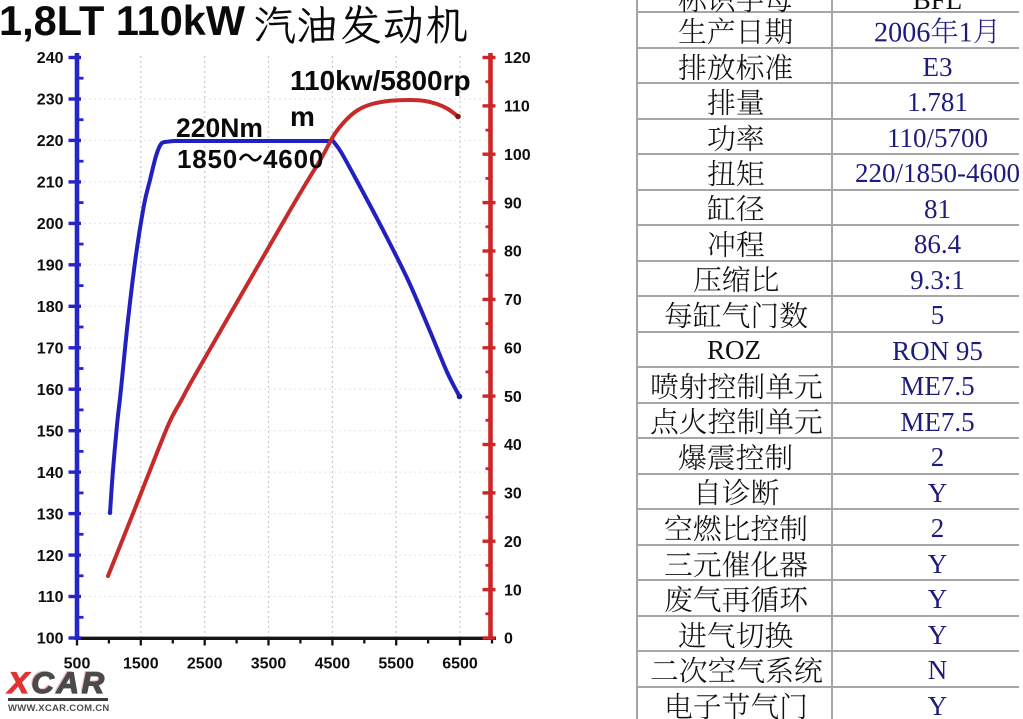 This screenshot has height=719, width=1023. Describe the element at coordinates (269, 664) in the screenshot. I see `svg-text: 3500` at that location.